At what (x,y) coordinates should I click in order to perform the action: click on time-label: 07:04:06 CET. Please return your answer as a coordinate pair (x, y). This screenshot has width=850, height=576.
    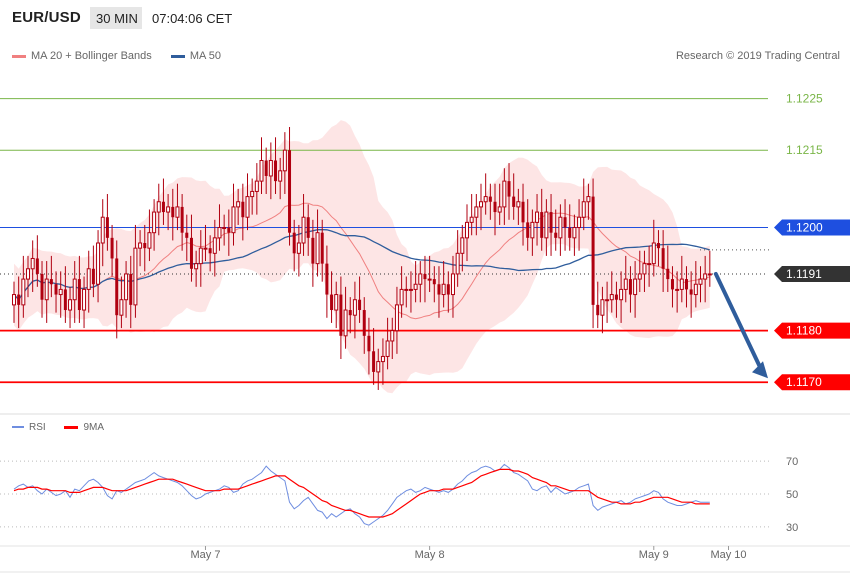
    Looking at the image, I should click on (192, 18).